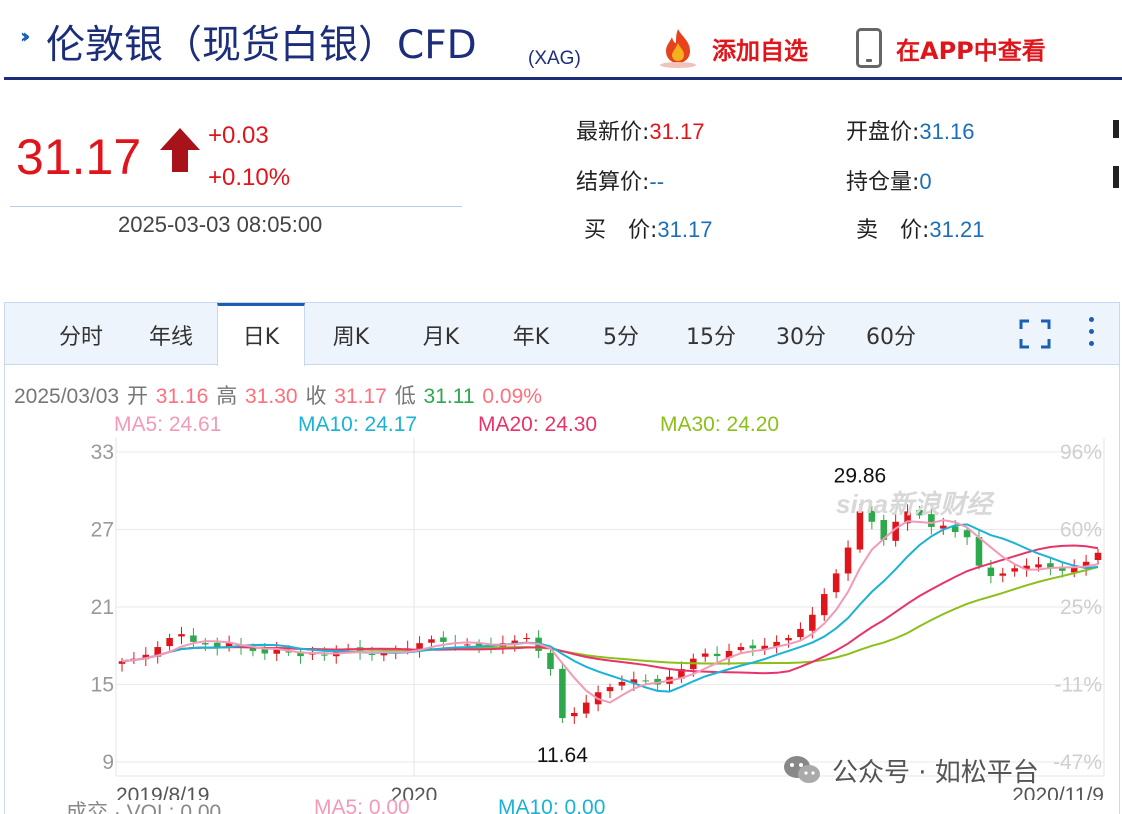  Describe the element at coordinates (760, 50) in the screenshot. I see `add-favorite-label: 添加自选` at that location.